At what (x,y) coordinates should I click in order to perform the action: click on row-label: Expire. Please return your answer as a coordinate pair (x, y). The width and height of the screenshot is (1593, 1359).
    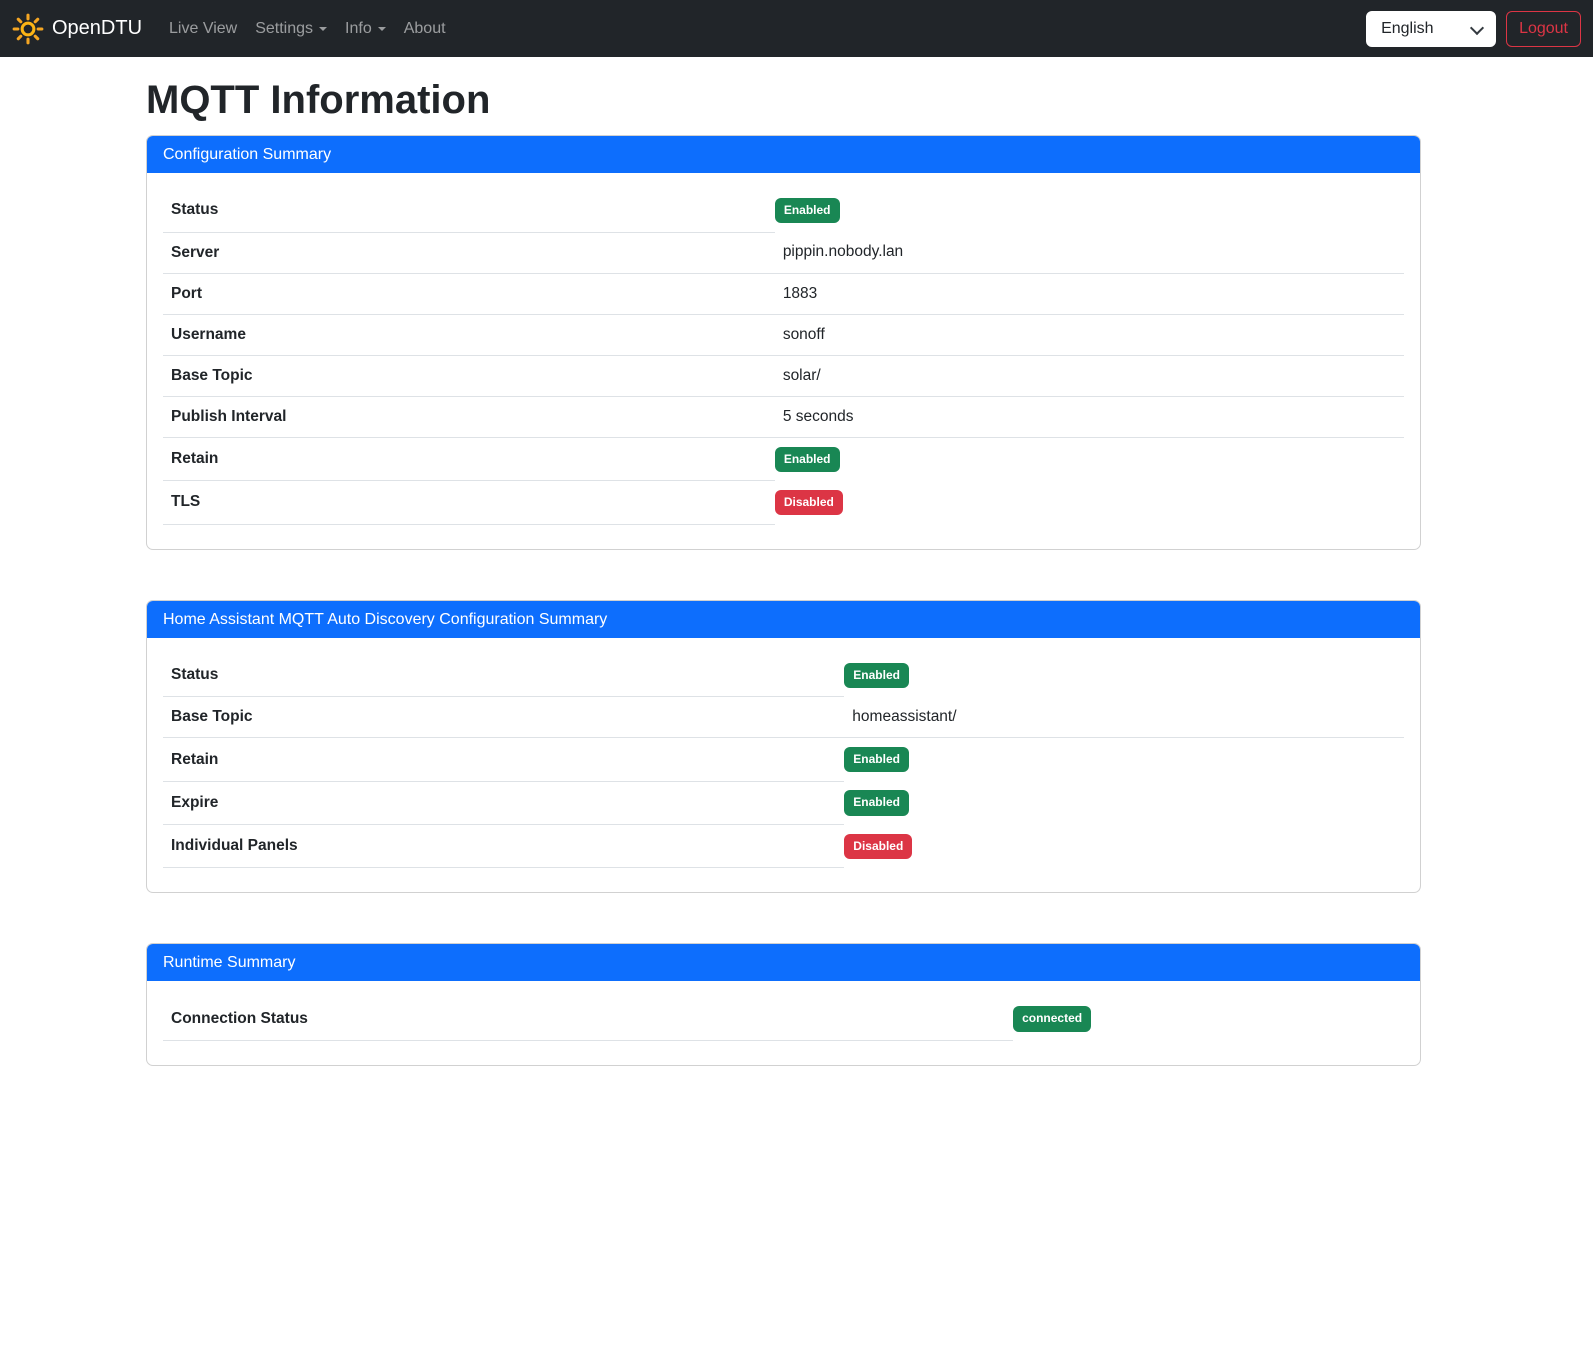
    Looking at the image, I should click on (504, 803).